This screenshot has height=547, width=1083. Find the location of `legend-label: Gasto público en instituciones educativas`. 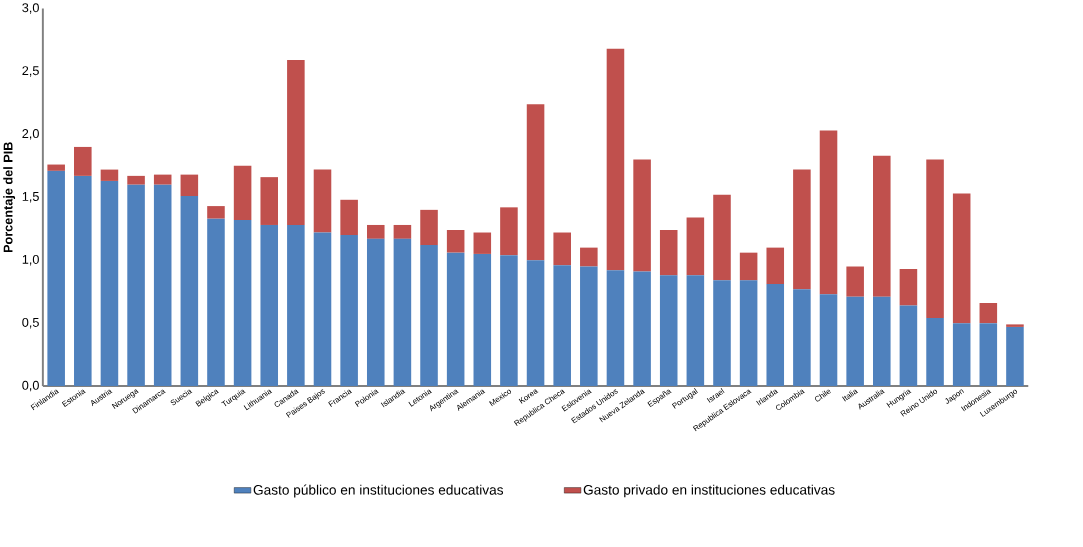

legend-label: Gasto público en instituciones educativas is located at coordinates (378, 491).